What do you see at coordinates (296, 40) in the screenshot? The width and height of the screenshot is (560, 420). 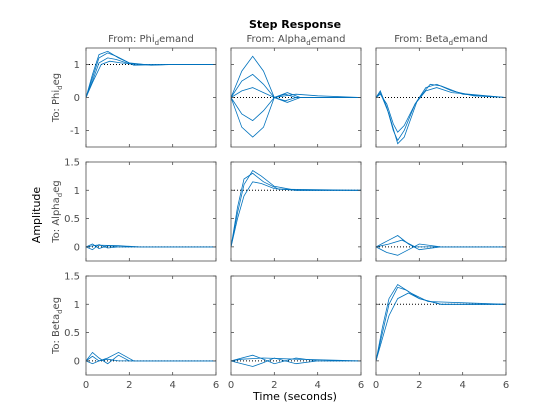 I see `input-label-2: From: Alphademand` at bounding box center [296, 40].